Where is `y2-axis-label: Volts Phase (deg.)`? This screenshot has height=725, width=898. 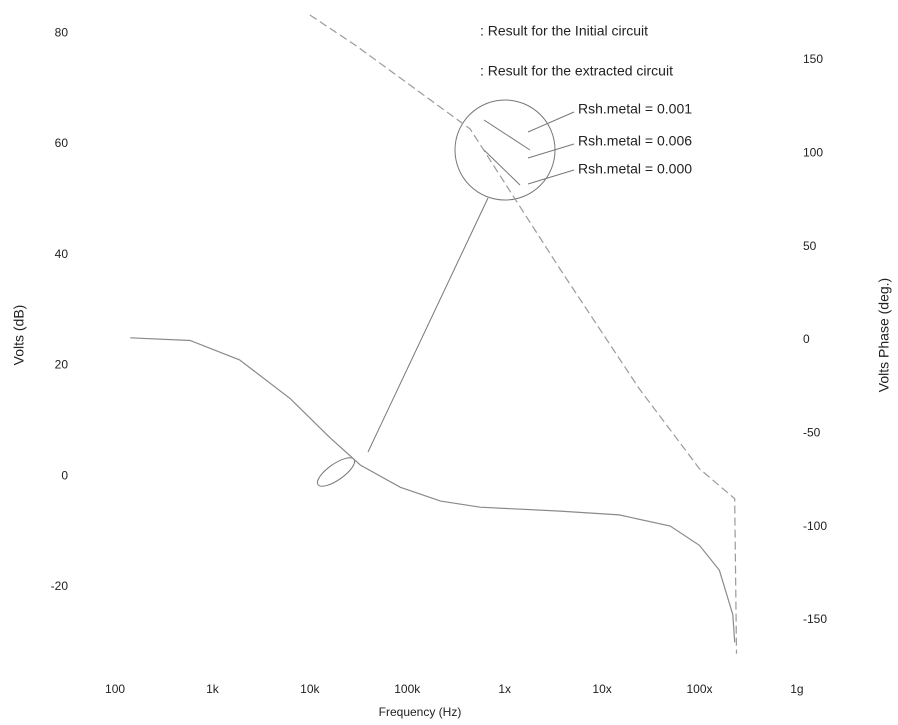
y2-axis-label: Volts Phase (deg.) is located at coordinates (884, 335).